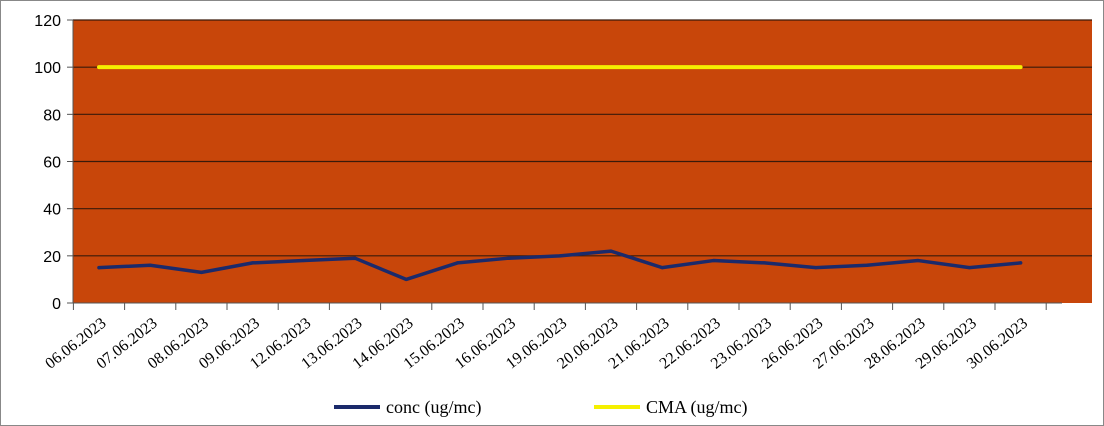 This screenshot has width=1104, height=426. I want to click on y-tick-label: 20, so click(52, 257).